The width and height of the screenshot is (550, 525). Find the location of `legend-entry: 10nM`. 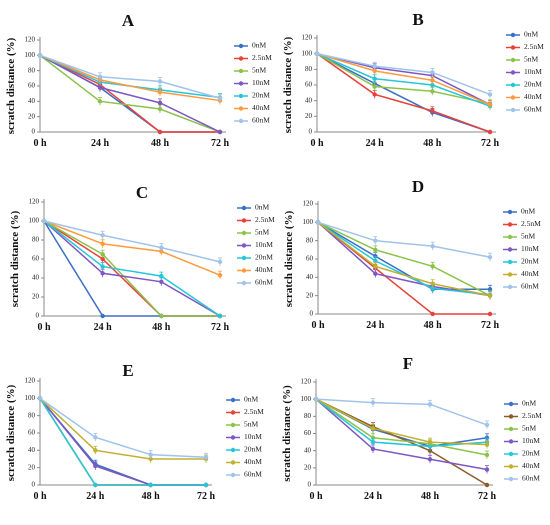

legend-entry: 10nM is located at coordinates (531, 440).